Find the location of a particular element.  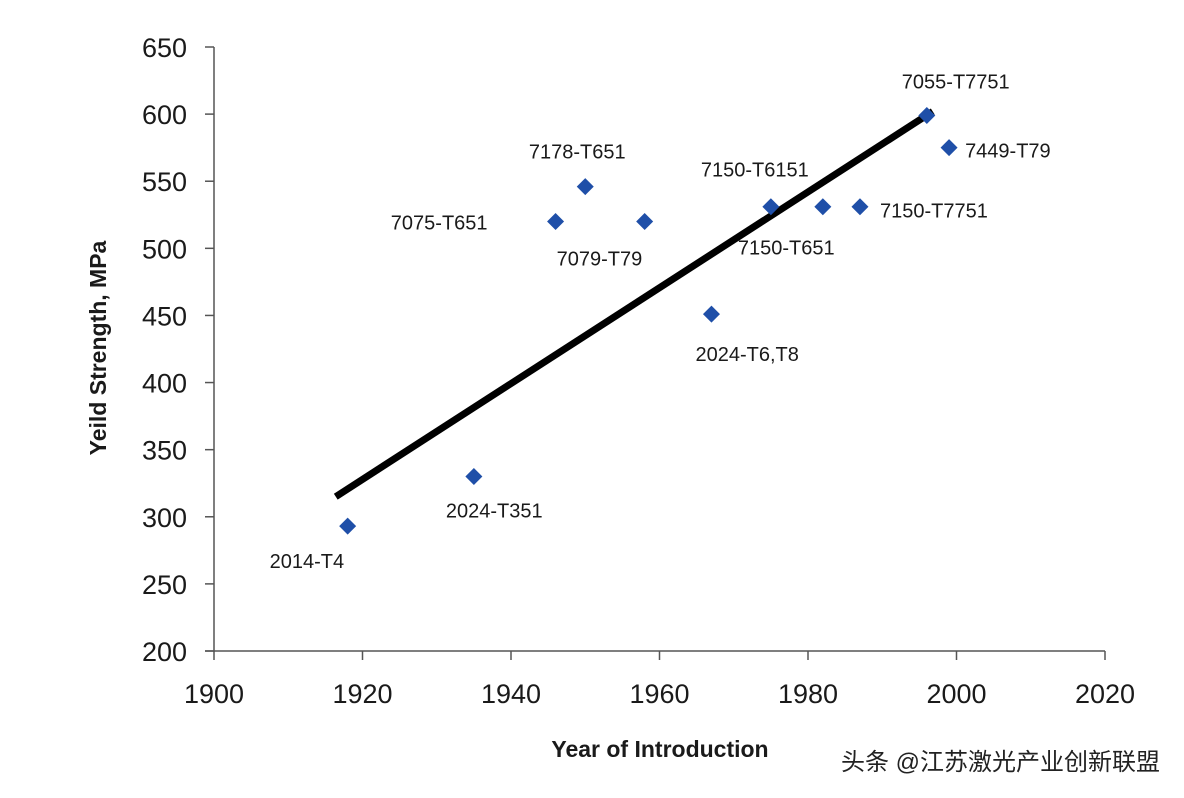

y-tick-label: 450 is located at coordinates (164, 316).